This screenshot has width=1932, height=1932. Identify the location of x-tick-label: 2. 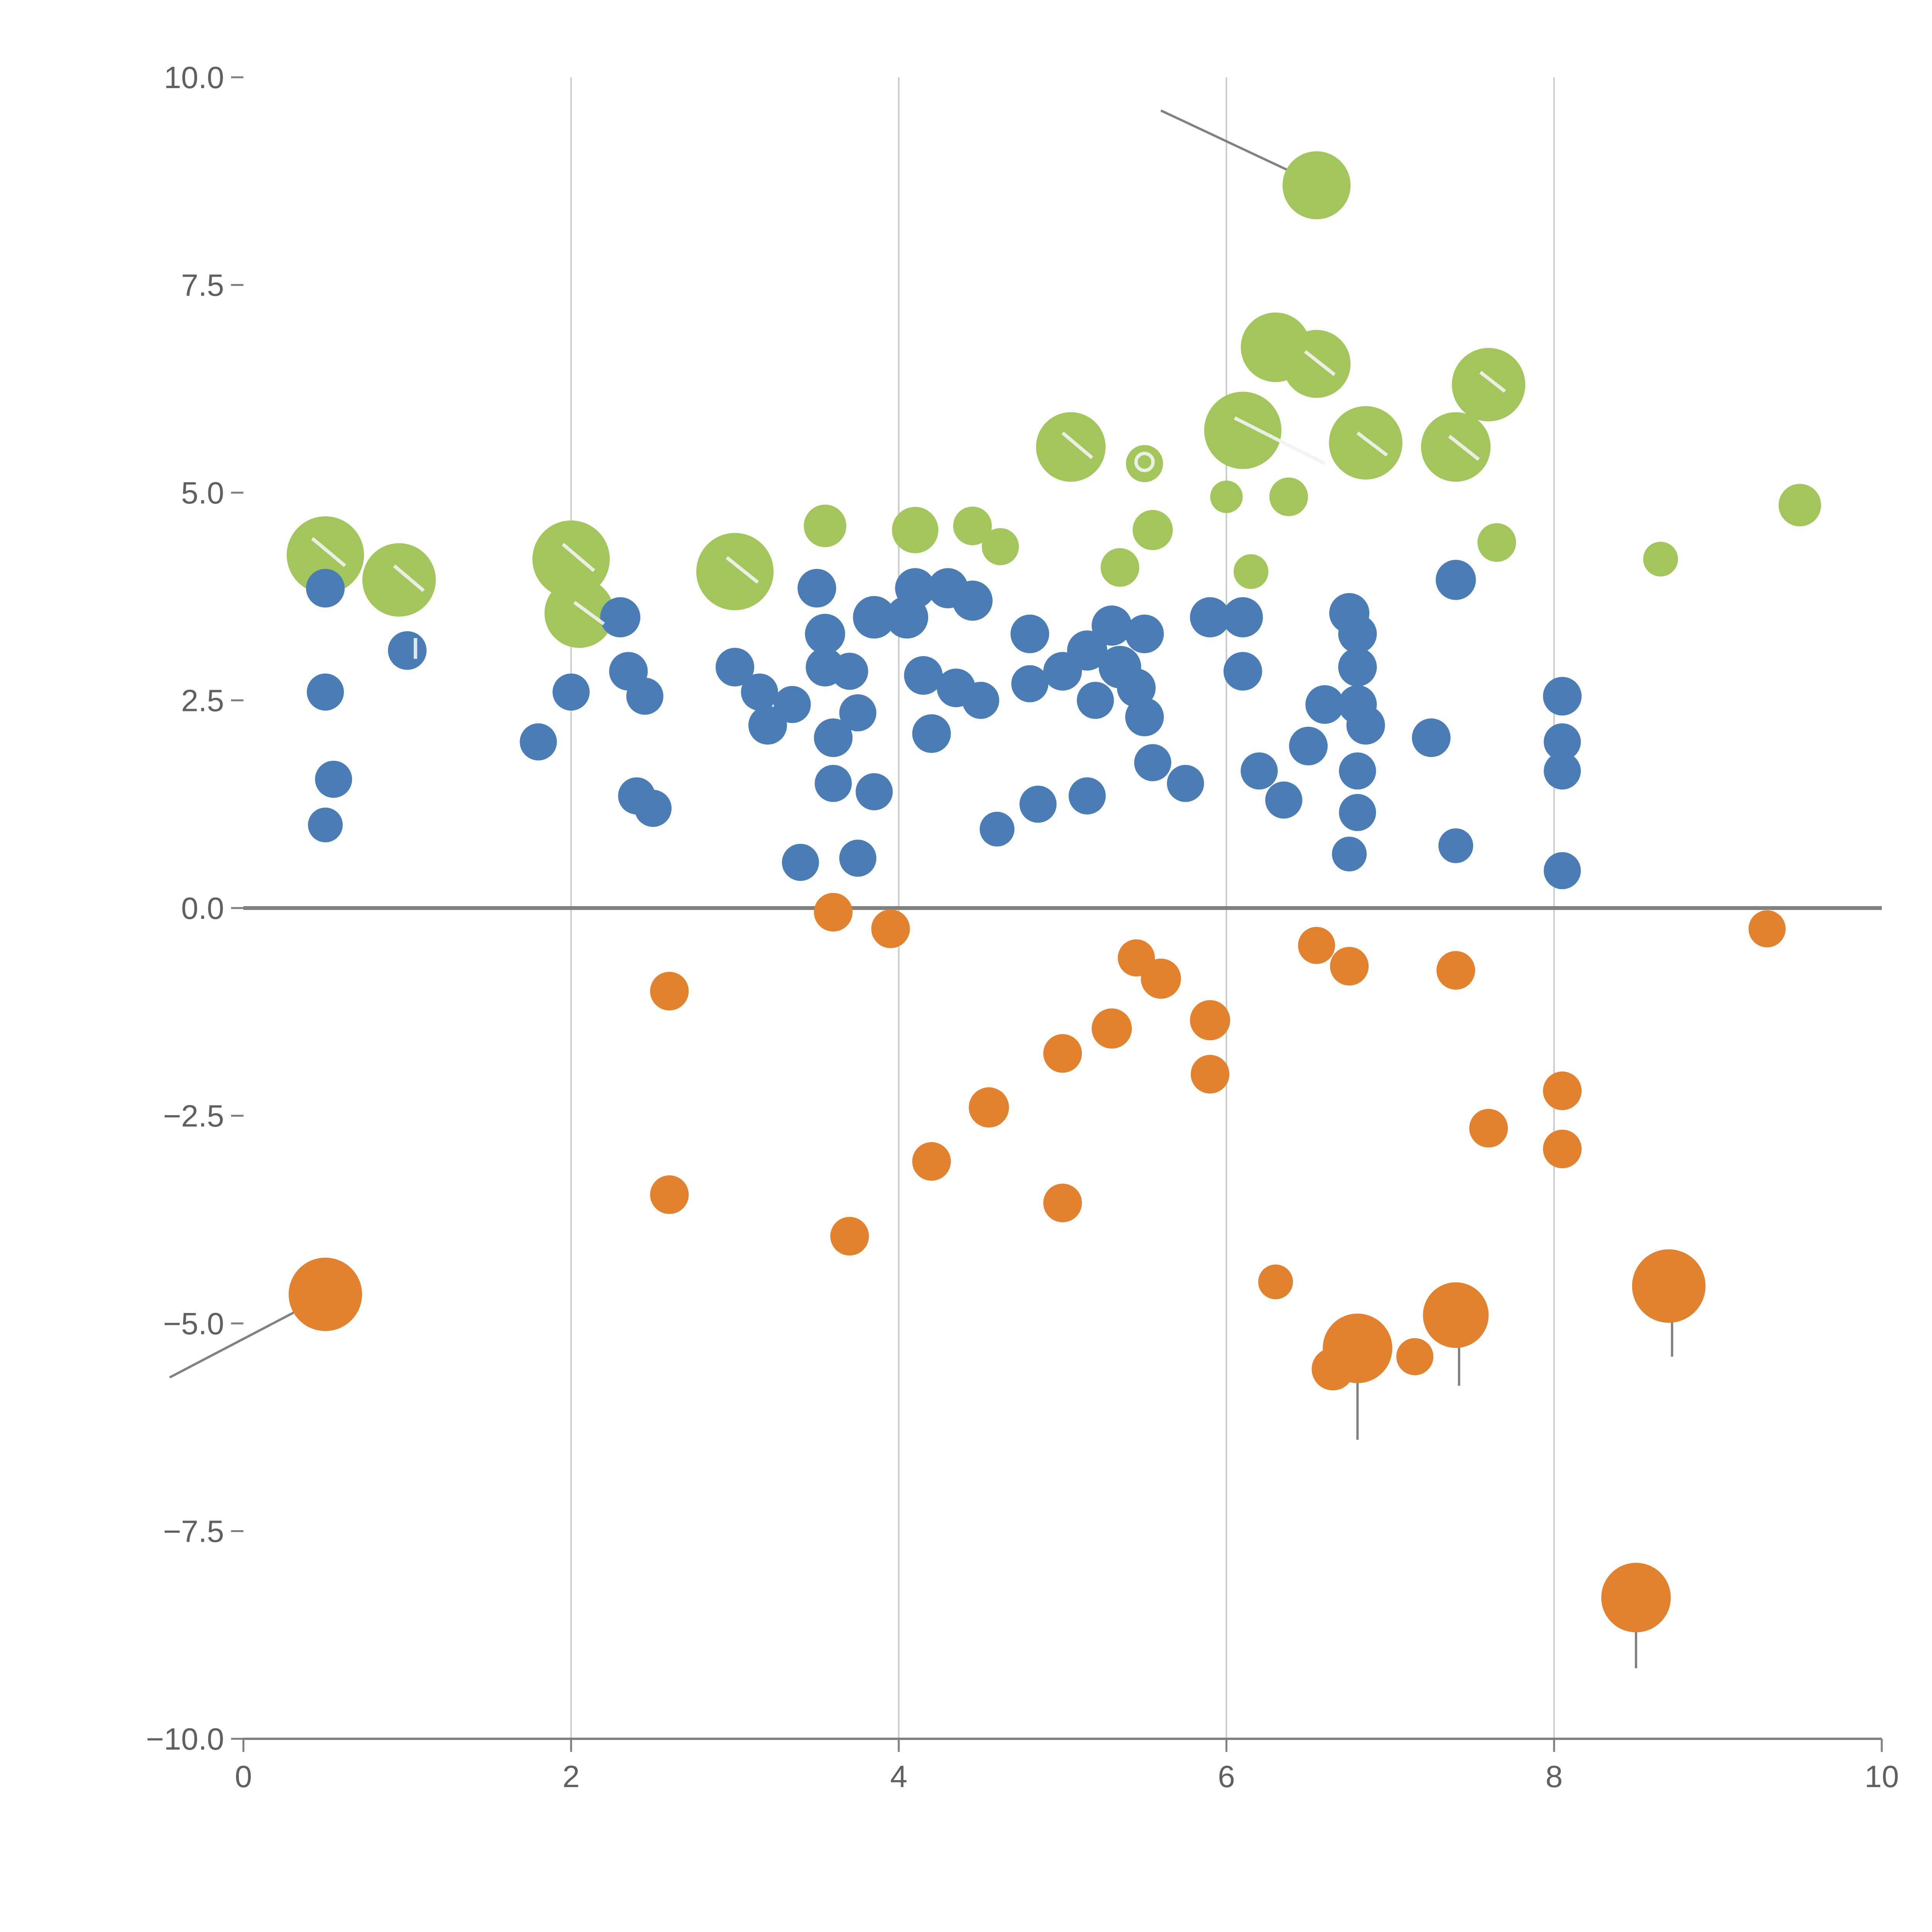
(571, 1777).